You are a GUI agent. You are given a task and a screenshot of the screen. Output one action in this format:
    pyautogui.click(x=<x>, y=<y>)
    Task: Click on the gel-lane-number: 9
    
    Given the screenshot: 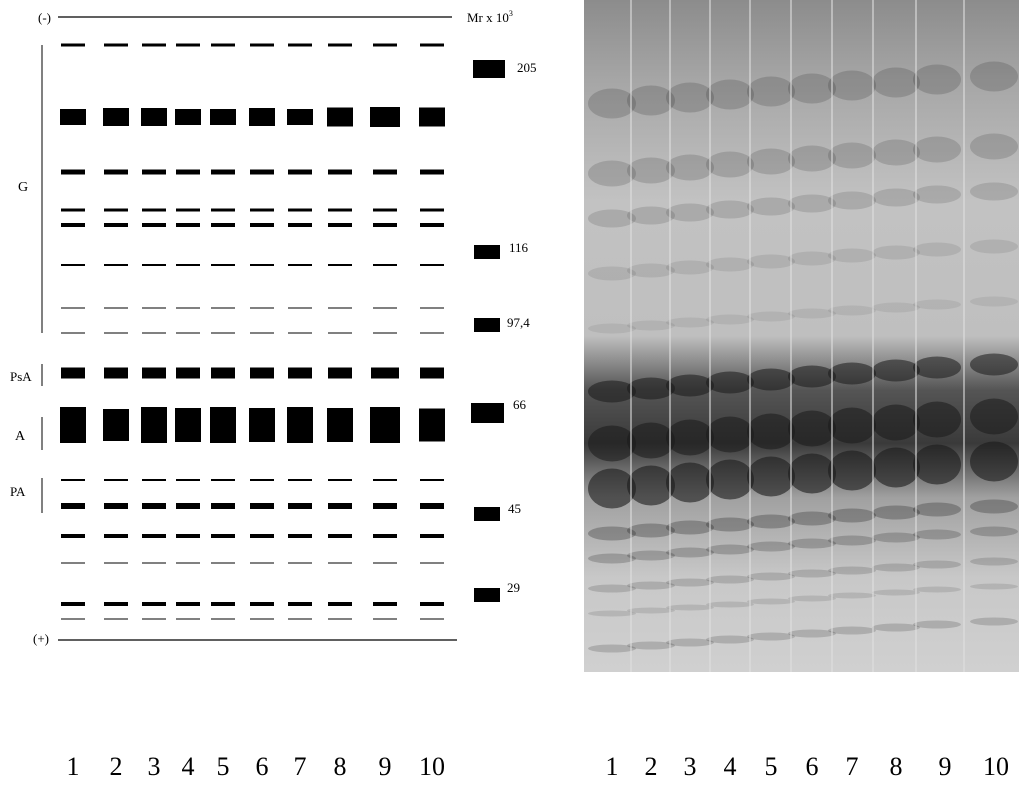 What is the action you would take?
    pyautogui.click(x=945, y=766)
    